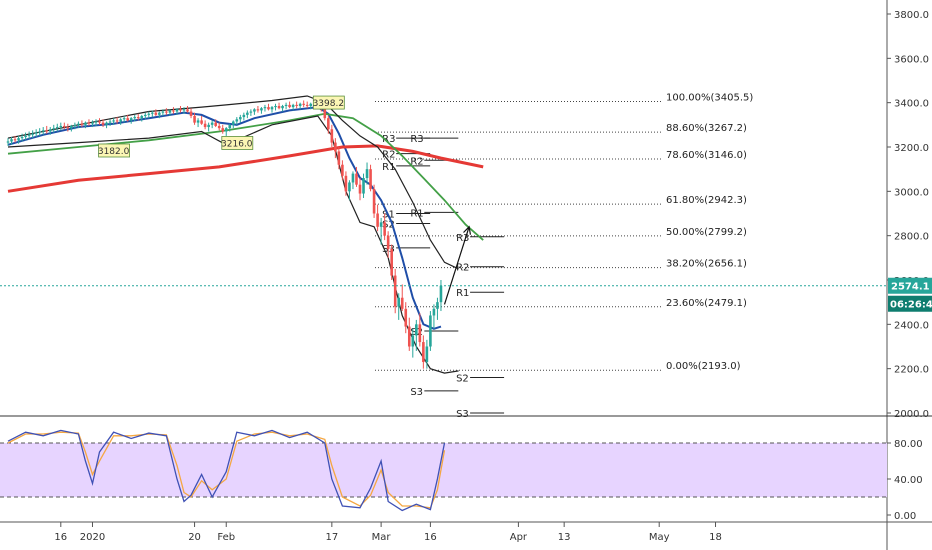 The width and height of the screenshot is (932, 550). Describe the element at coordinates (706, 303) in the screenshot. I see `fib-level-label: 23.60%(2479.1)` at that location.